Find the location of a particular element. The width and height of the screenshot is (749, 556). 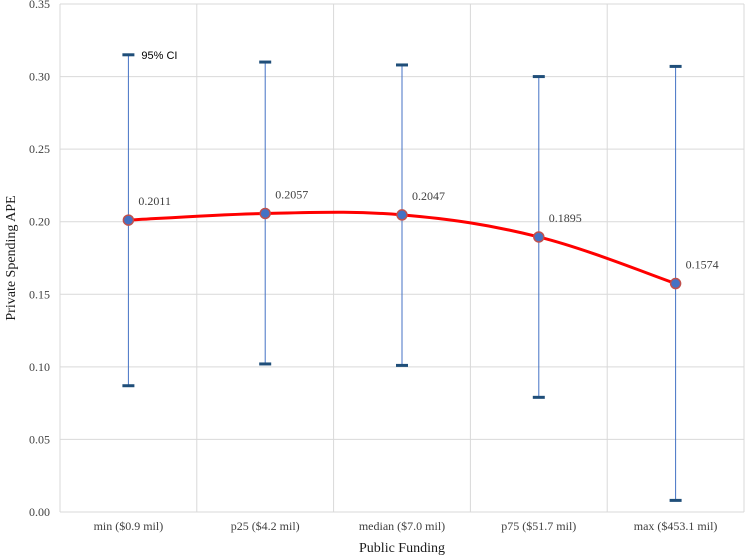

ci-legend-label: 95% CI is located at coordinates (159, 56).